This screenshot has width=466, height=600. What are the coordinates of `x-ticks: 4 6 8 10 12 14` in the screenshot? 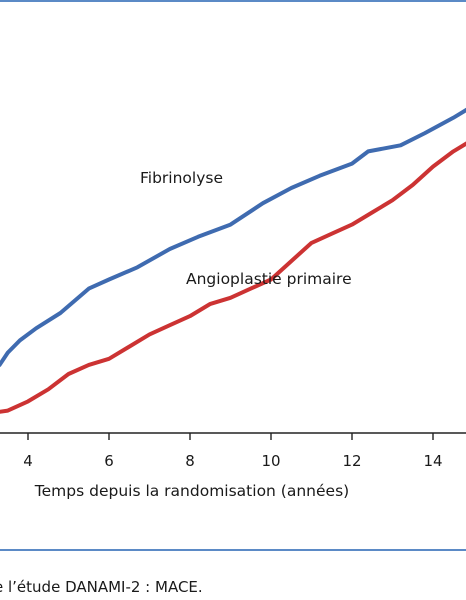 It's located at (233, 451).